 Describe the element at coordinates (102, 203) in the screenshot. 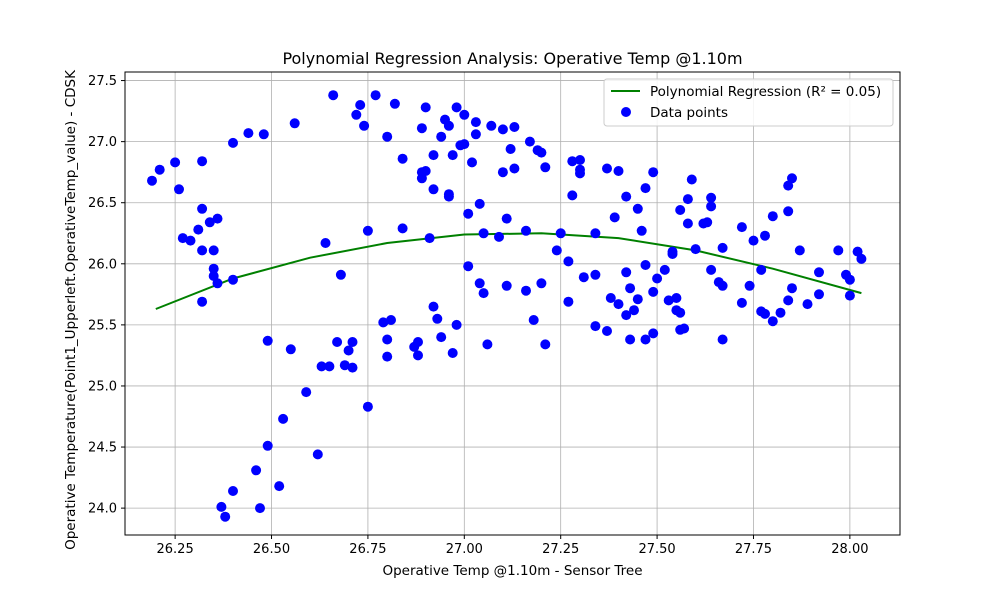

I see `y-tick-label: 26.5` at that location.